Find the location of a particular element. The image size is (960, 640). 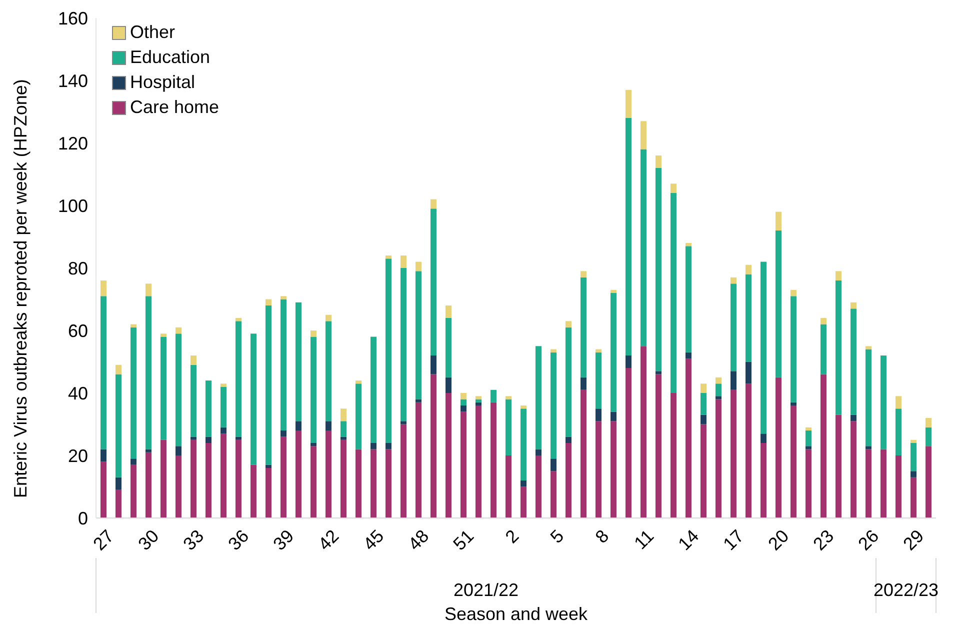

y-axis-title: Enteric Virus outbreaks reproted per week (HPZone) is located at coordinates (20, 288).